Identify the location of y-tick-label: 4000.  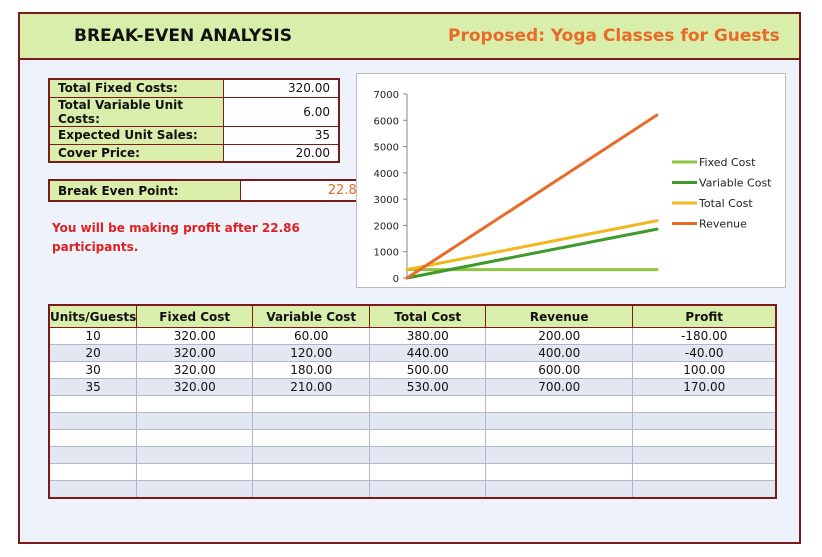
(386, 174).